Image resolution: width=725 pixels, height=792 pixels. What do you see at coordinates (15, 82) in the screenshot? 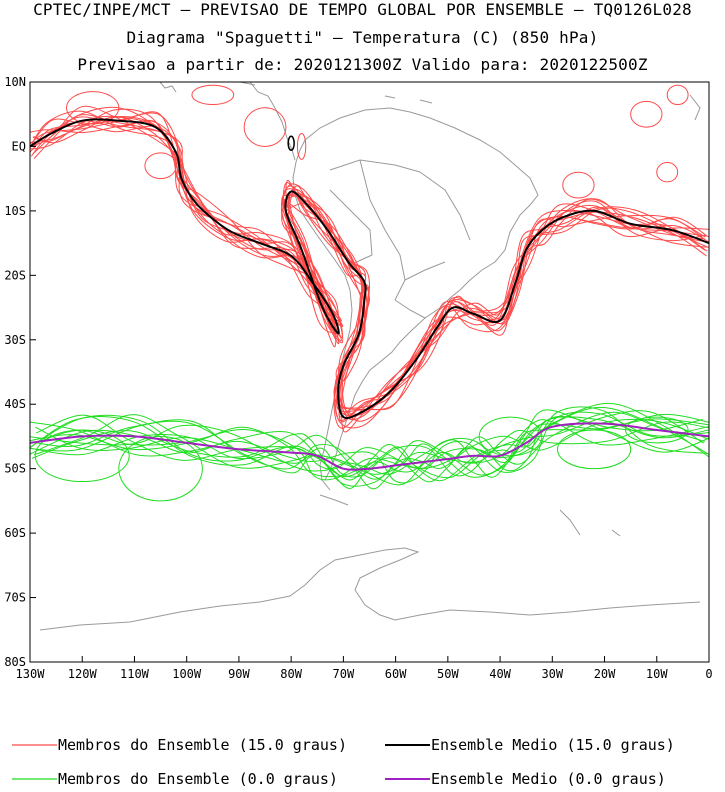
I see `lat-tick-label: 10N` at bounding box center [15, 82].